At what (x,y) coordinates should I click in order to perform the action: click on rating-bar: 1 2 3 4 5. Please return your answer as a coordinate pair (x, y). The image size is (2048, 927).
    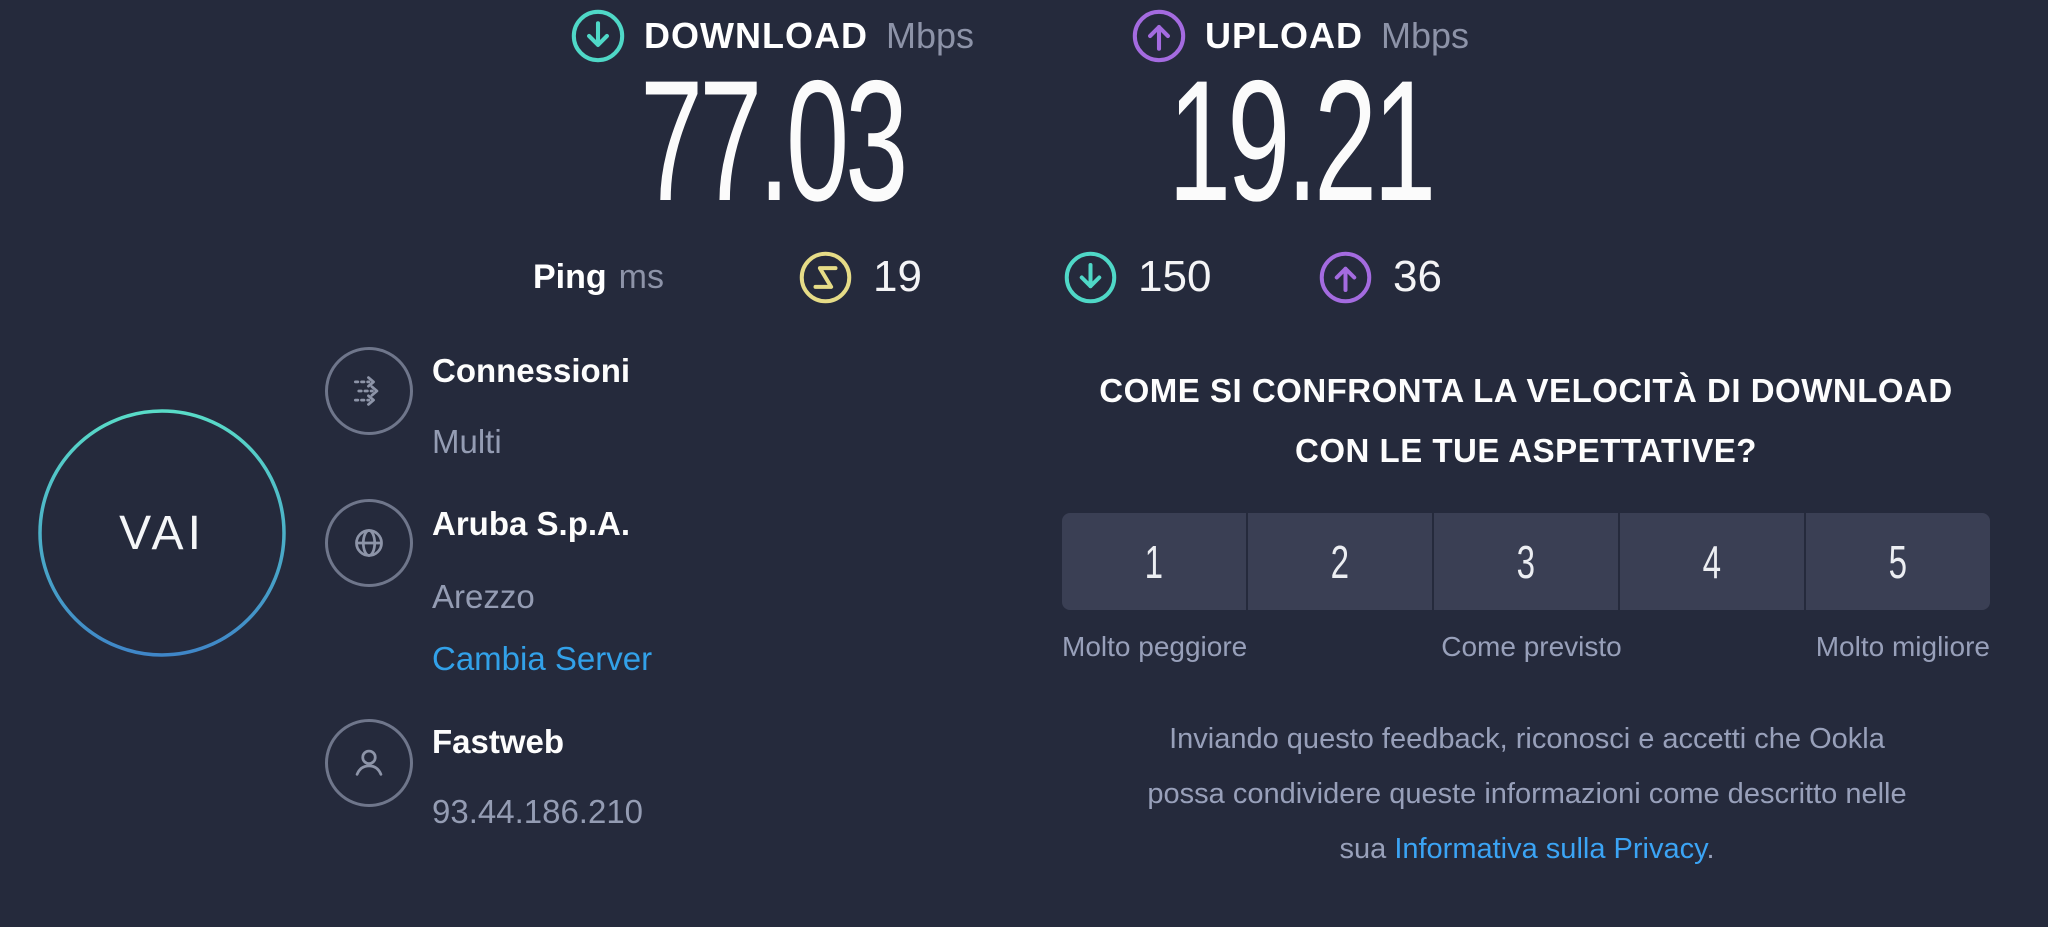
    Looking at the image, I should click on (1526, 561).